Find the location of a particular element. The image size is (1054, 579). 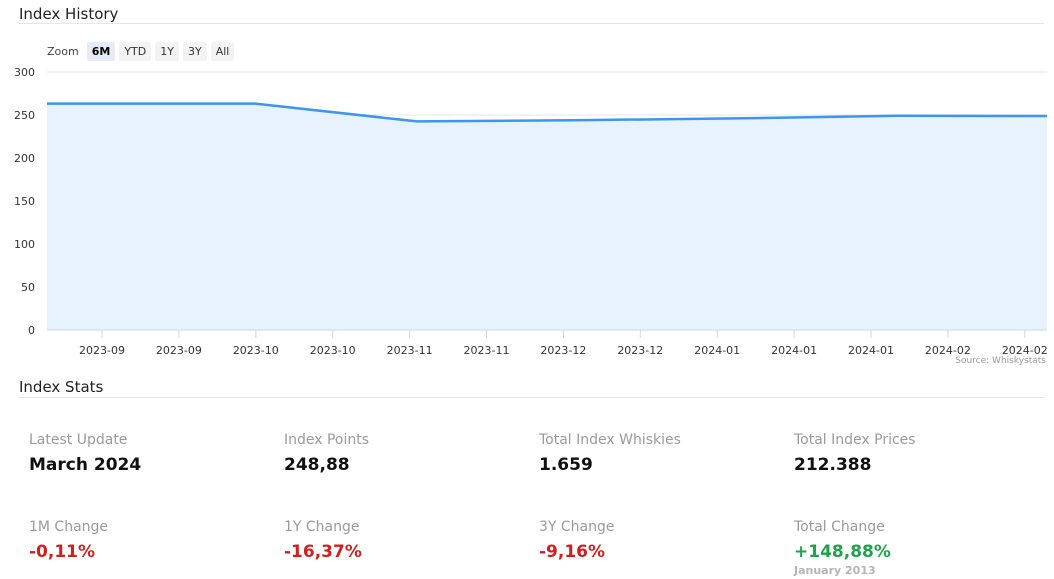

index-stats-title: Index Stats is located at coordinates (61, 387).